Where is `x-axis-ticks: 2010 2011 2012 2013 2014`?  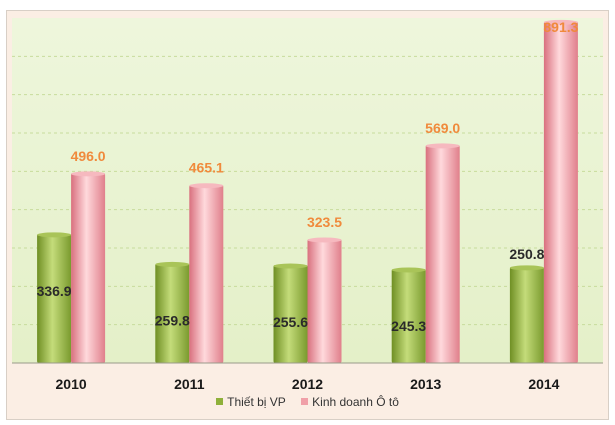 x-axis-ticks: 2010 2011 2012 2013 2014 is located at coordinates (308, 384).